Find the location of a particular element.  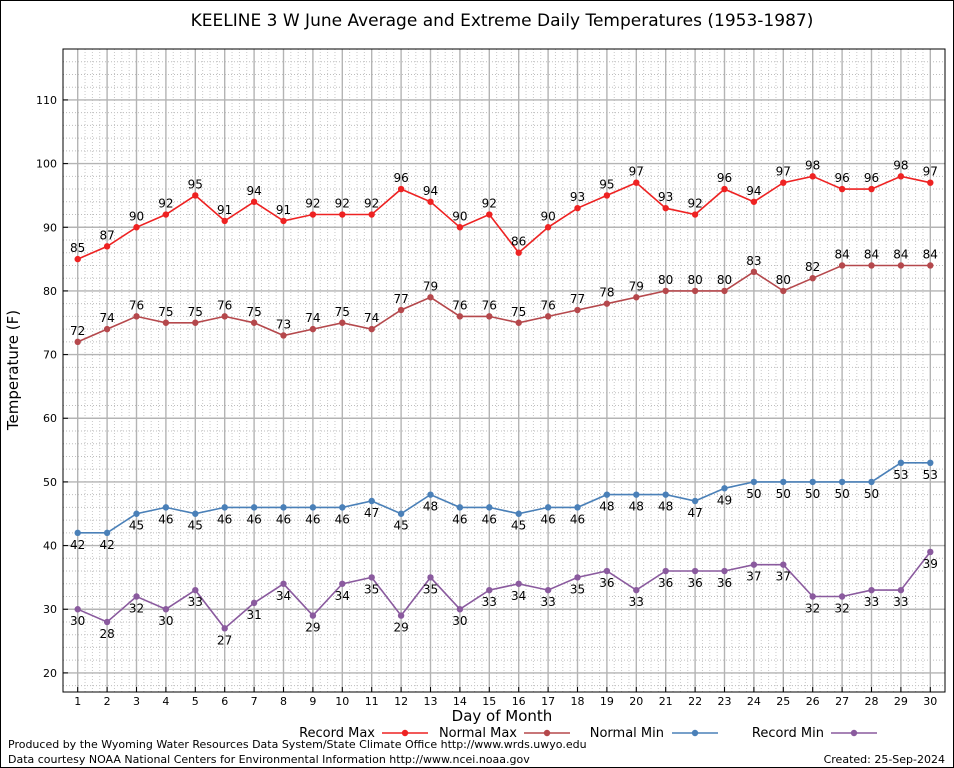

data-label: 46 is located at coordinates (459, 519).